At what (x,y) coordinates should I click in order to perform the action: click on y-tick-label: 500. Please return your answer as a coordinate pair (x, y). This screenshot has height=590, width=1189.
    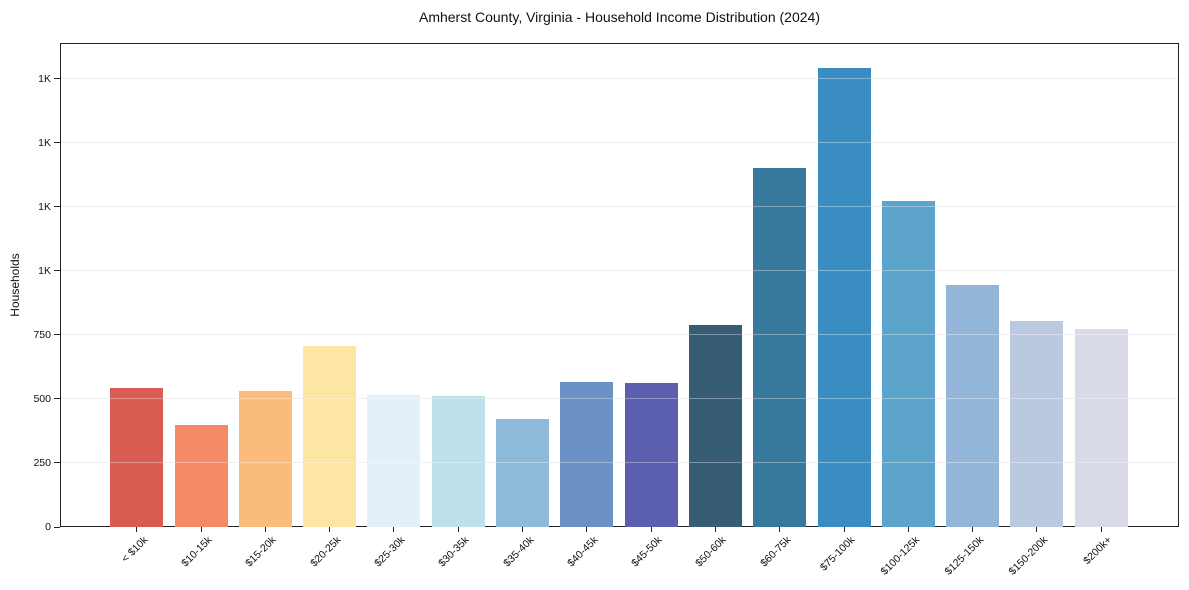
    Looking at the image, I should click on (42, 398).